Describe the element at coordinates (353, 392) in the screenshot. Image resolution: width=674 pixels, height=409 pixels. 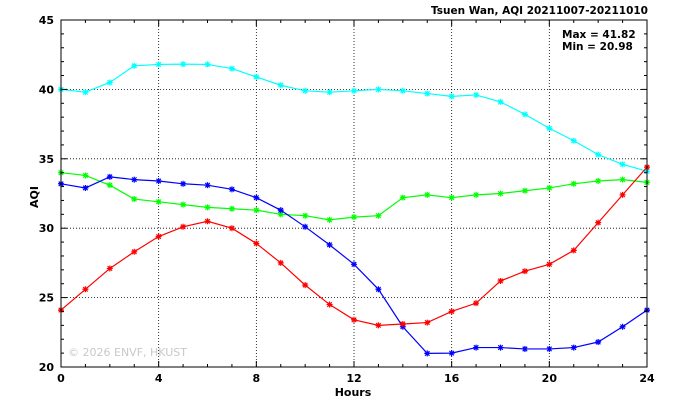
I see `x-axis-title: Hours` at that location.